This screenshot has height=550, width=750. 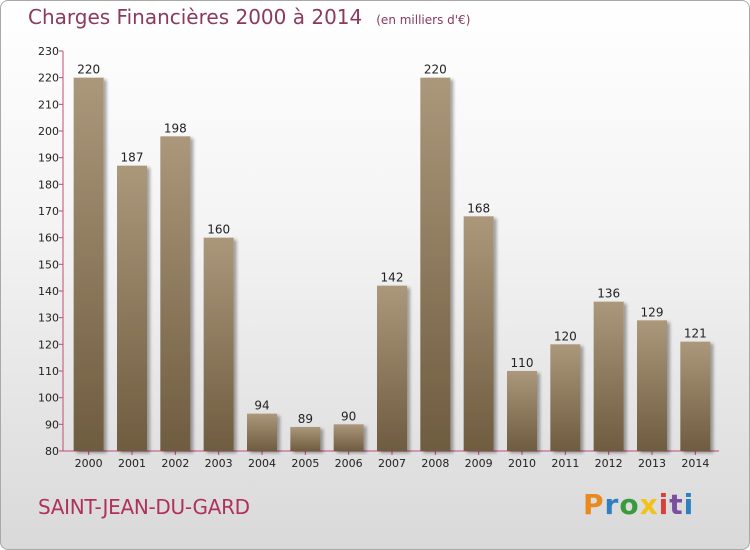 What do you see at coordinates (89, 463) in the screenshot?
I see `x-tick-label-2000: 2000` at bounding box center [89, 463].